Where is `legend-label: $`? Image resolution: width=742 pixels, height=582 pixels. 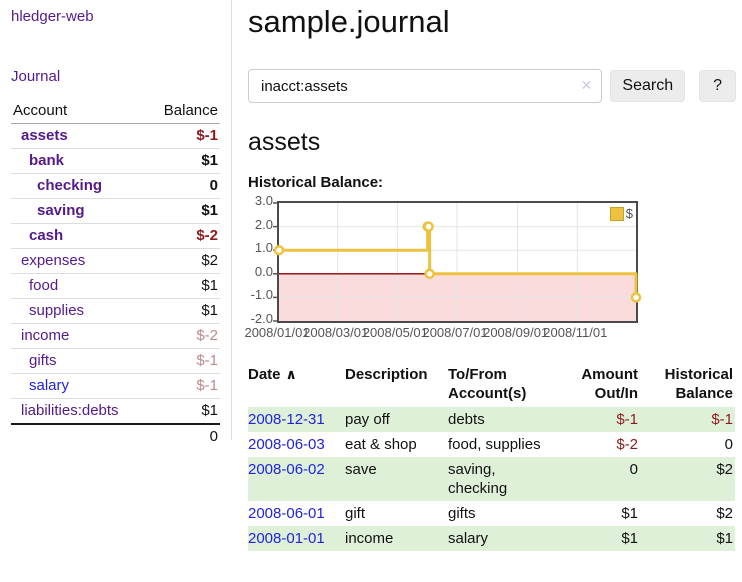
legend-label: $ is located at coordinates (629, 213).